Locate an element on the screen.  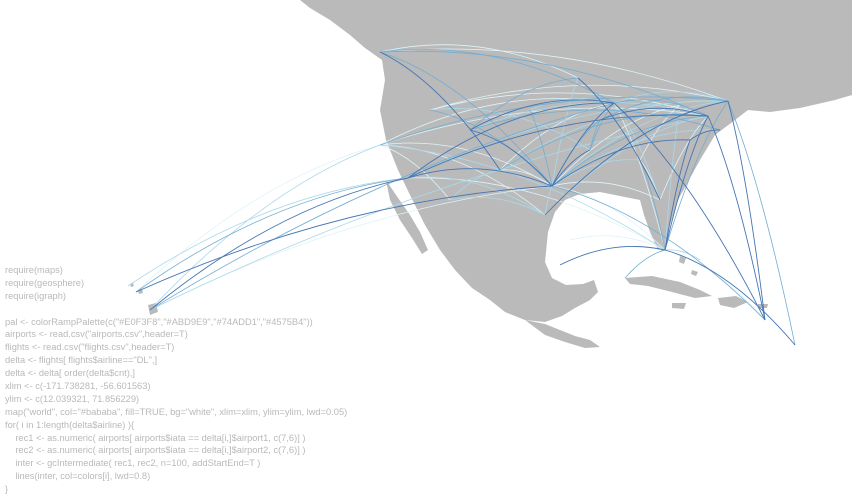
code-line: lines(inter, col=colors[i], lwd=0.8) is located at coordinates (78, 476).